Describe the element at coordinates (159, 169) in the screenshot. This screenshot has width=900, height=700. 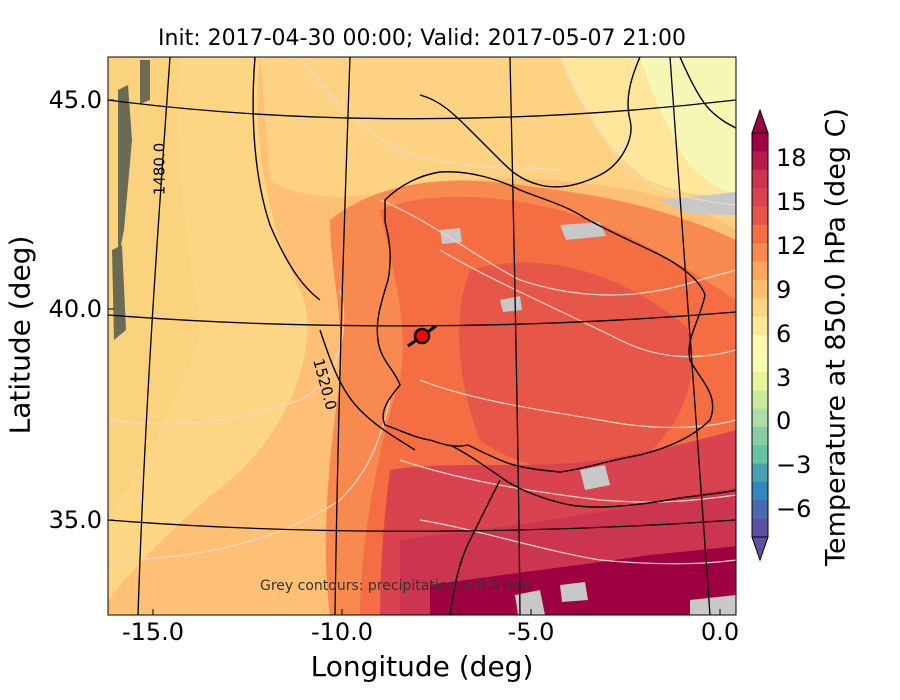
I see `contour-label-1480: 1480.0` at that location.